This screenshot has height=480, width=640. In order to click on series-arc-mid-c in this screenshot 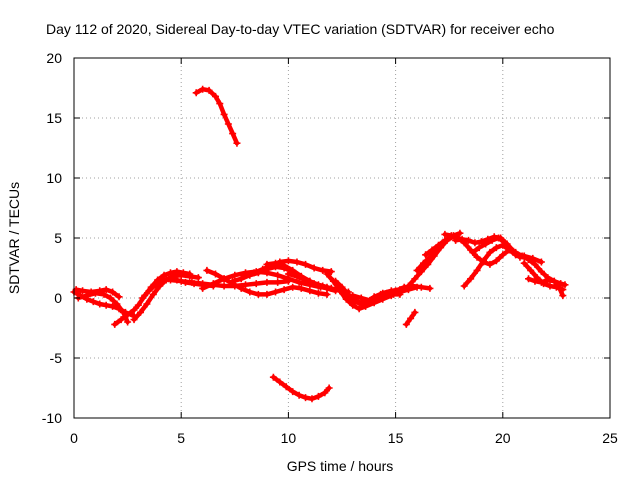, I will do `click(267, 280)`.